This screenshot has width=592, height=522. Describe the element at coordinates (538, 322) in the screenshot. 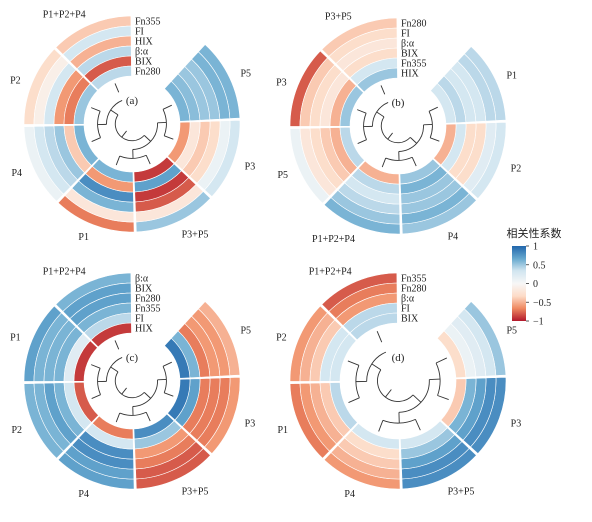

I see `legend-tick-label: −1` at that location.